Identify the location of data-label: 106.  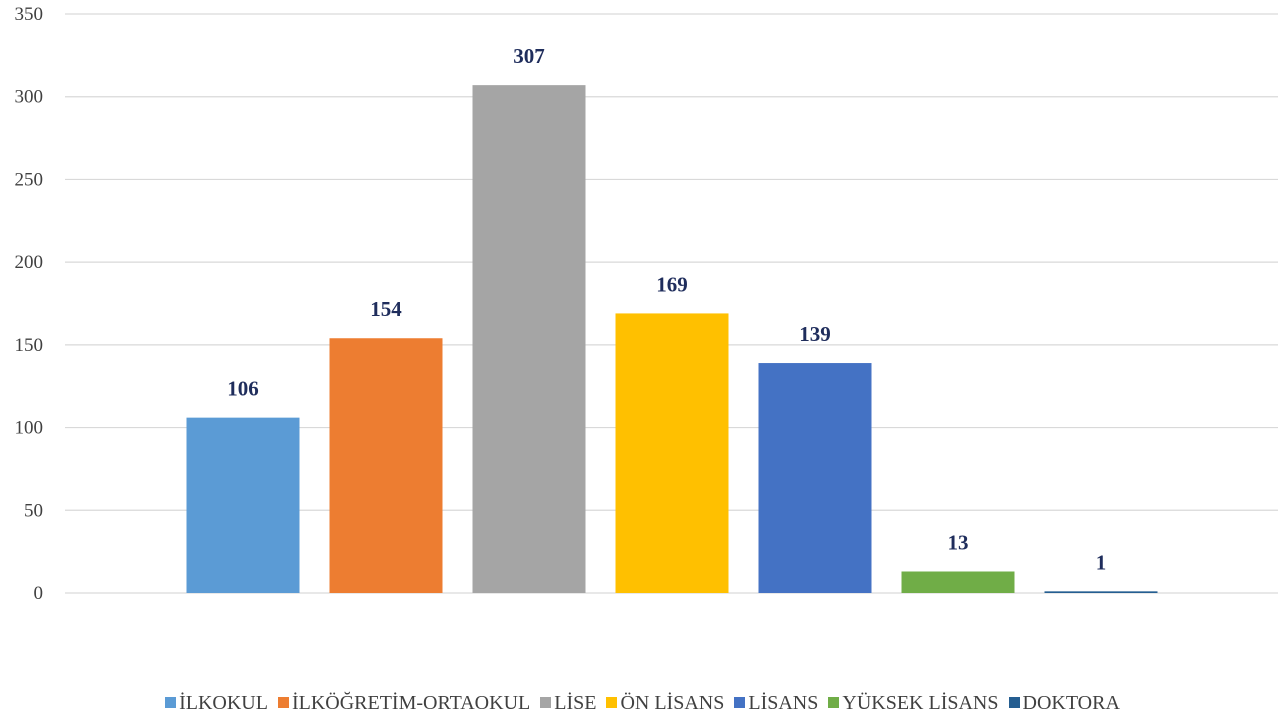
(243, 389).